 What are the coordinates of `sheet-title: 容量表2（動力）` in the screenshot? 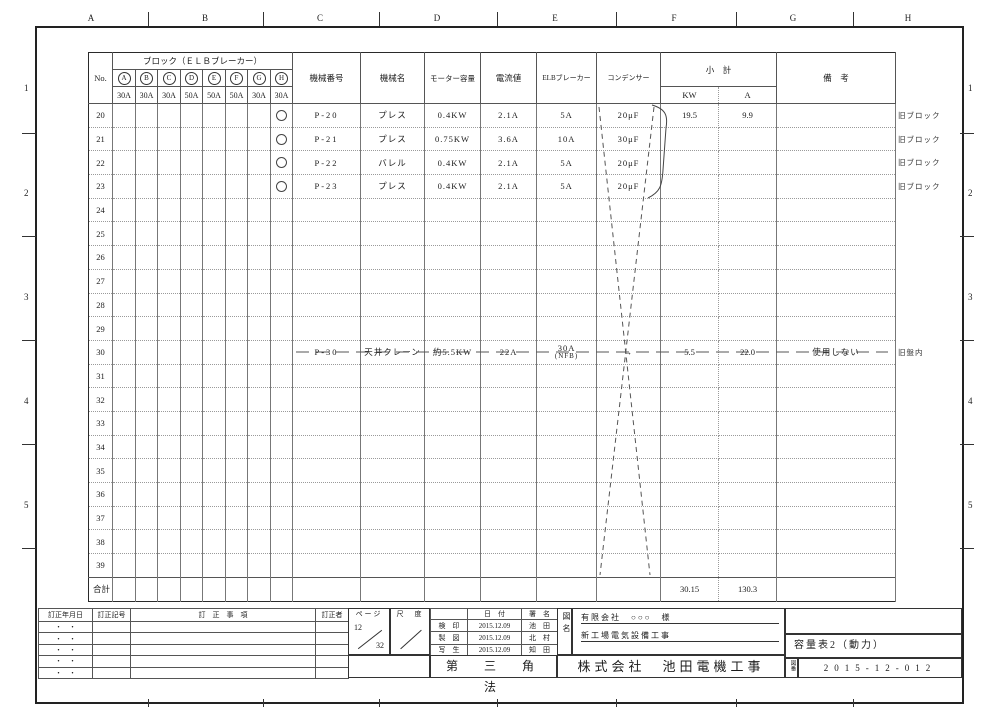 It's located at (873, 646).